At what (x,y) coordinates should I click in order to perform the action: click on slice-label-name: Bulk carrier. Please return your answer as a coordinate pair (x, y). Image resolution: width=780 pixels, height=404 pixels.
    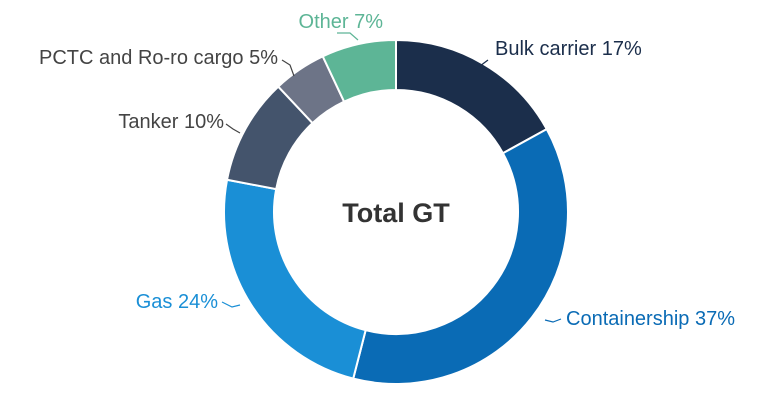
    Looking at the image, I should click on (548, 49).